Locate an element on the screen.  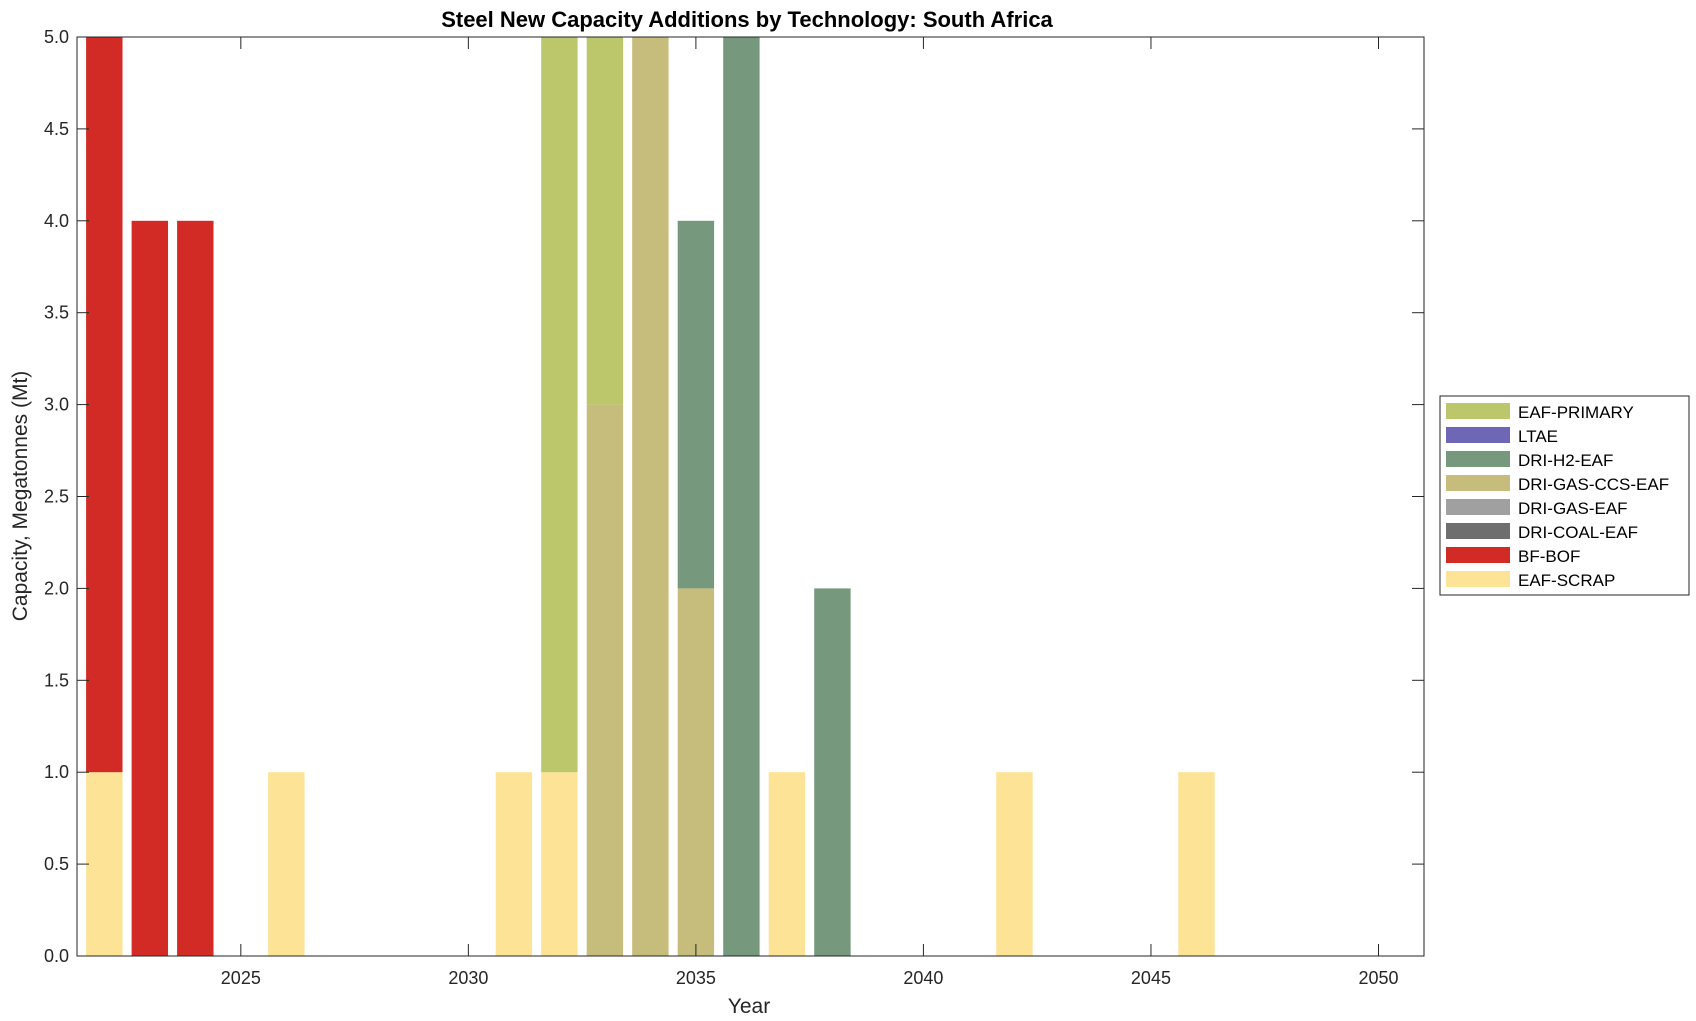
y-axis-label: Capacity, Megatonnes (Mt) is located at coordinates (20, 496).